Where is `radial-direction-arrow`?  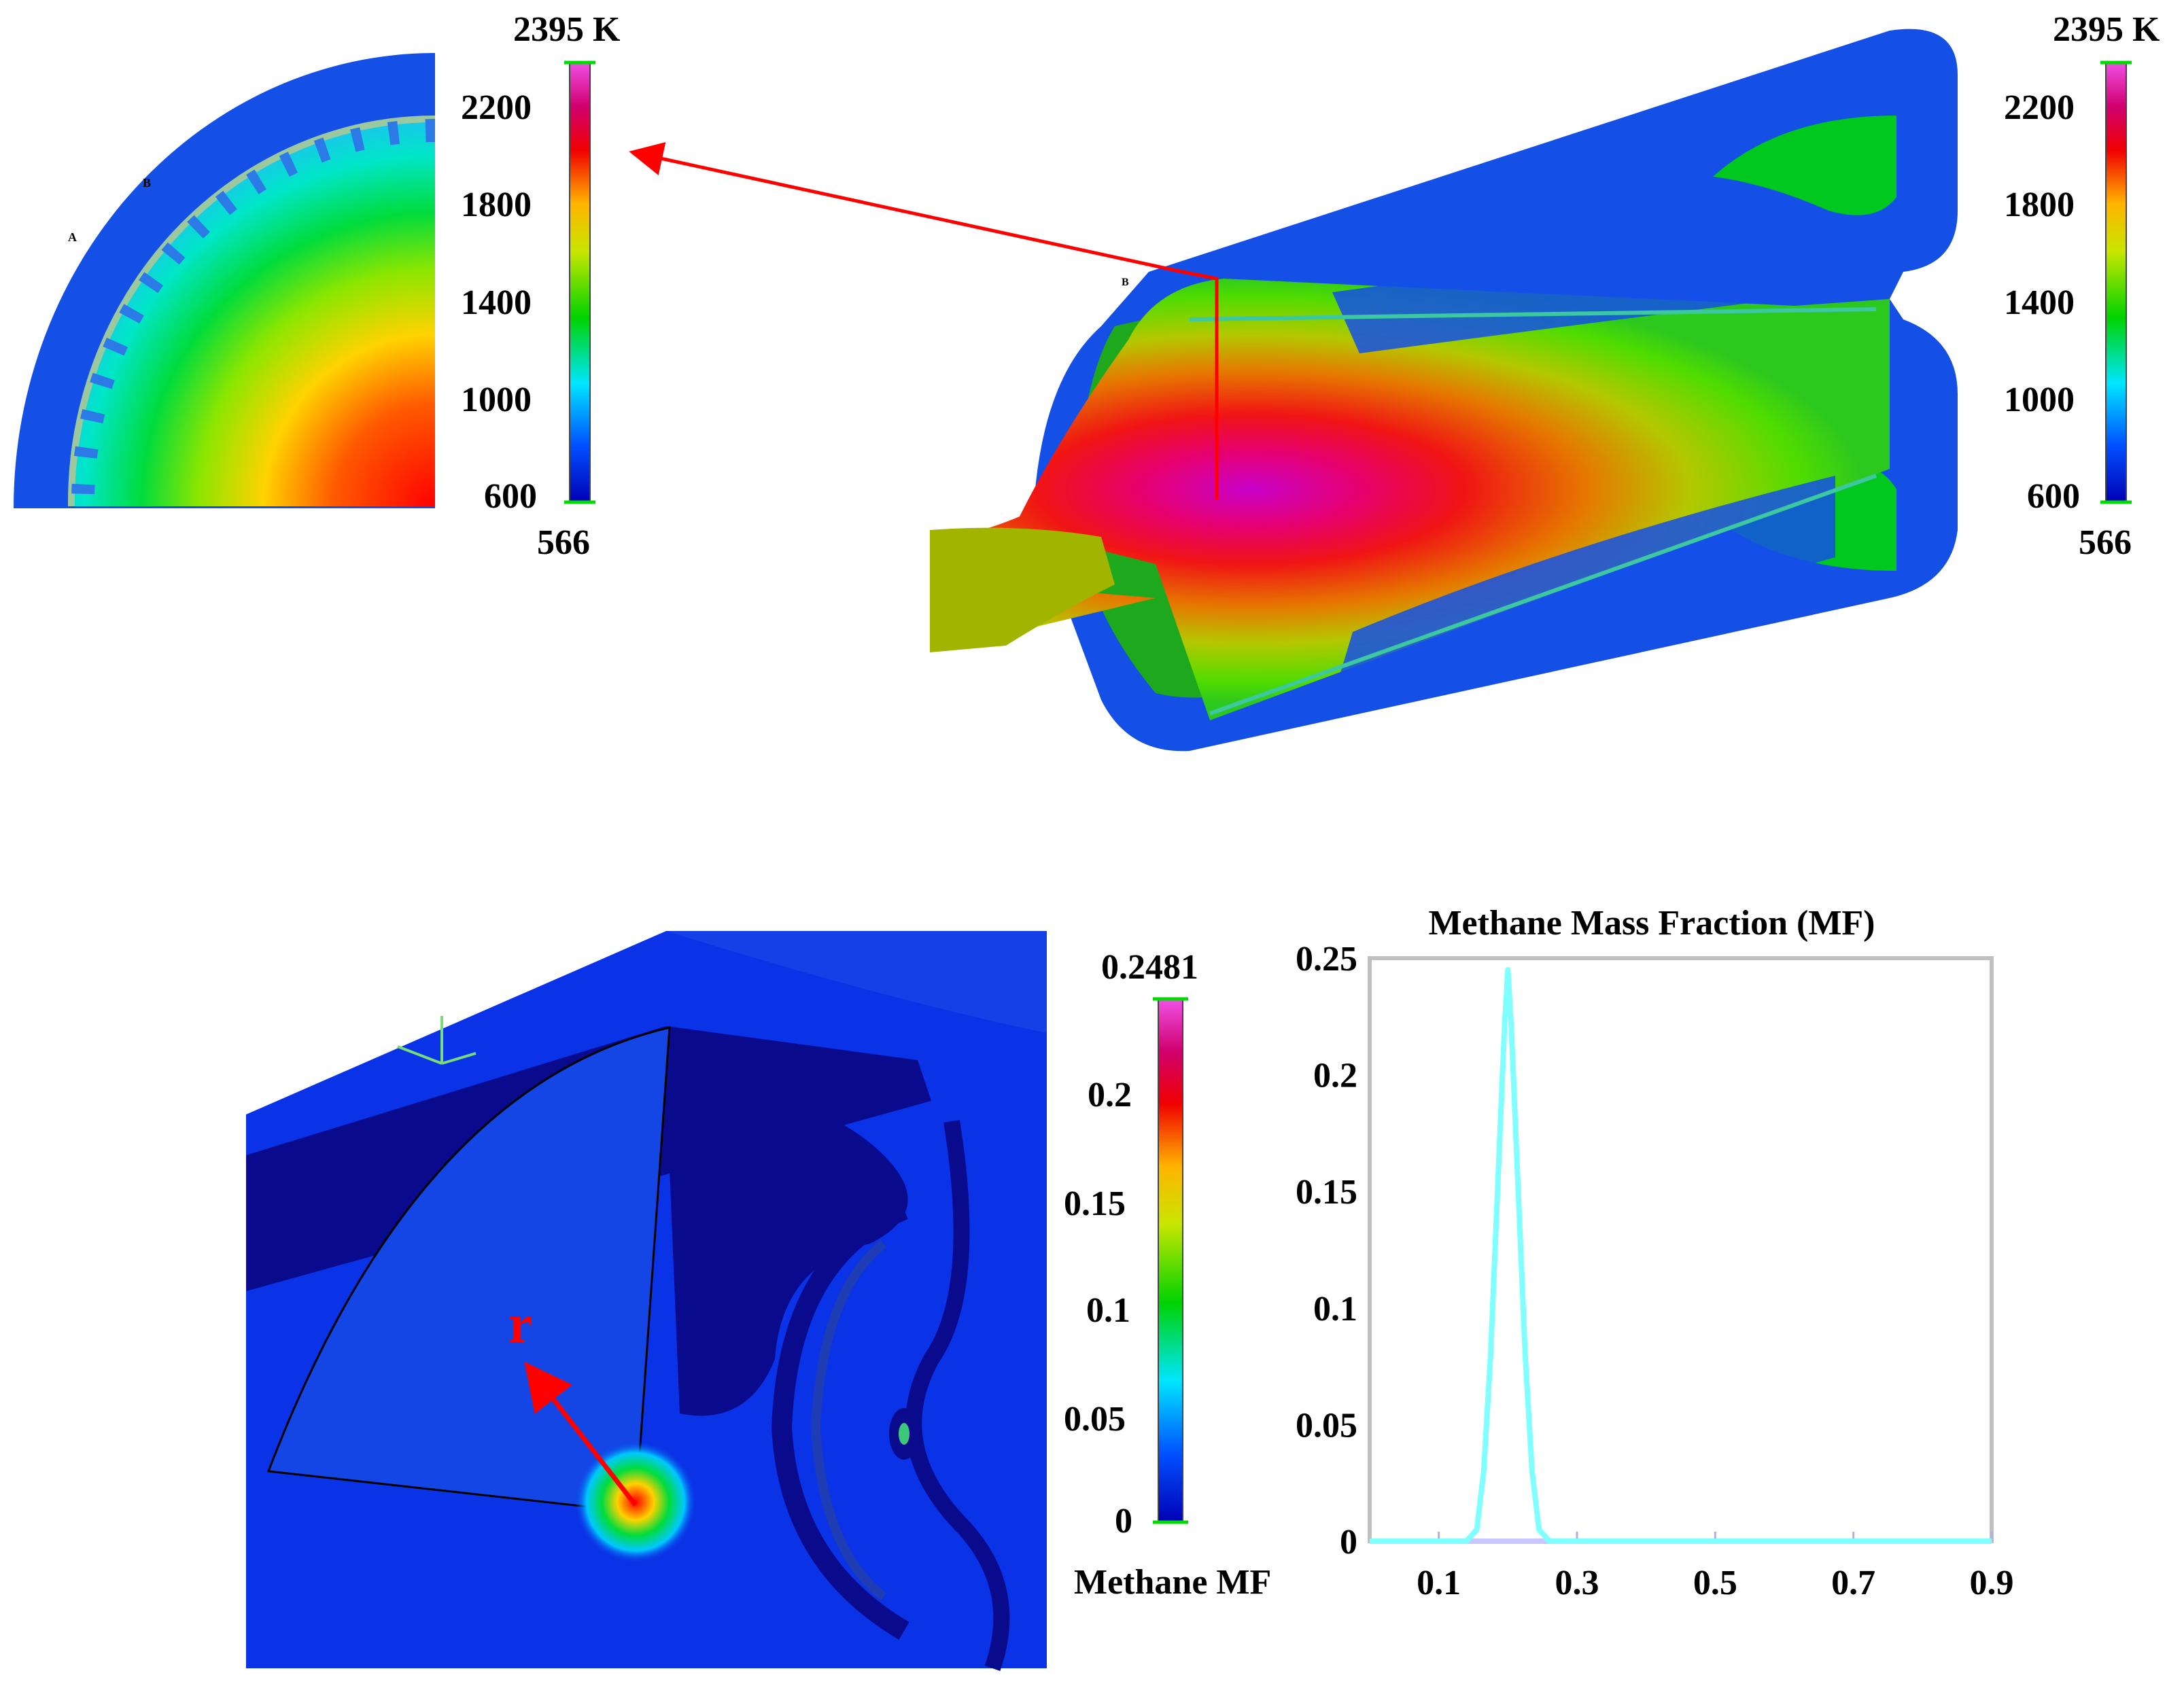
radial-direction-arrow is located at coordinates (581, 1434).